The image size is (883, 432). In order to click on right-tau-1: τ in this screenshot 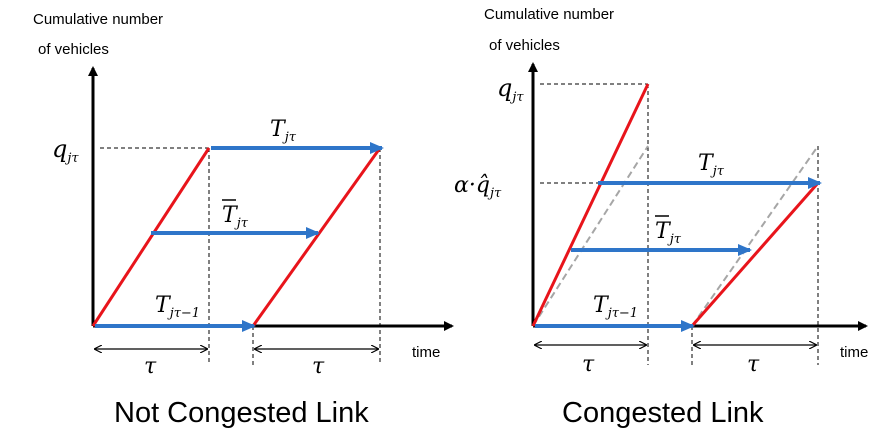, I will do `click(588, 364)`.